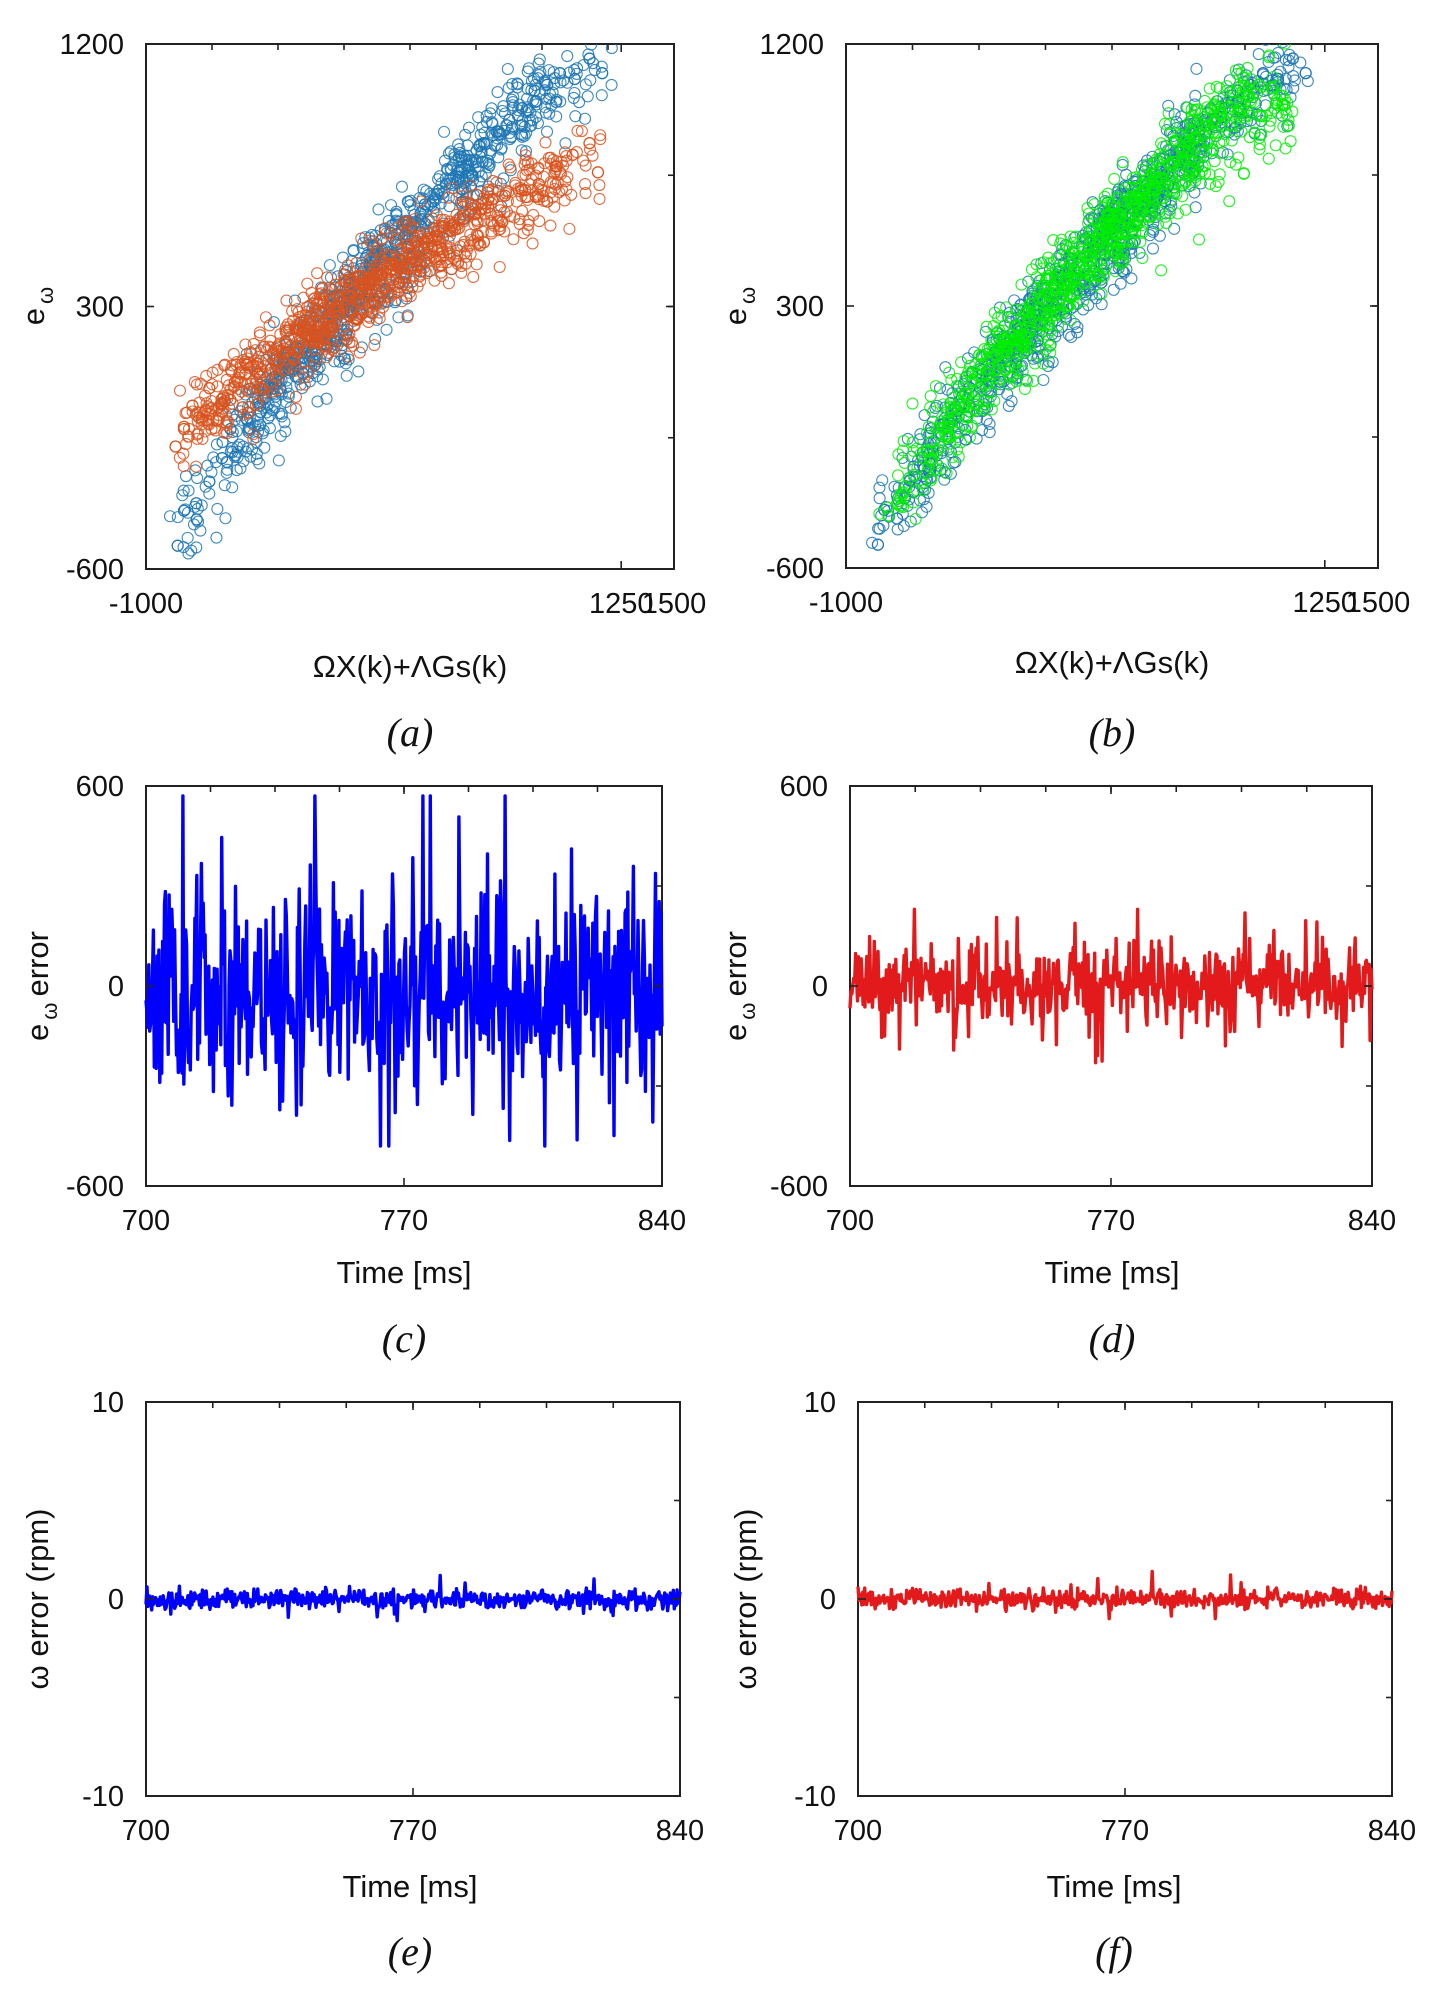 This screenshot has width=1431, height=2007. I want to click on y-axis-label: ω error (rpm), so click(745, 1599).